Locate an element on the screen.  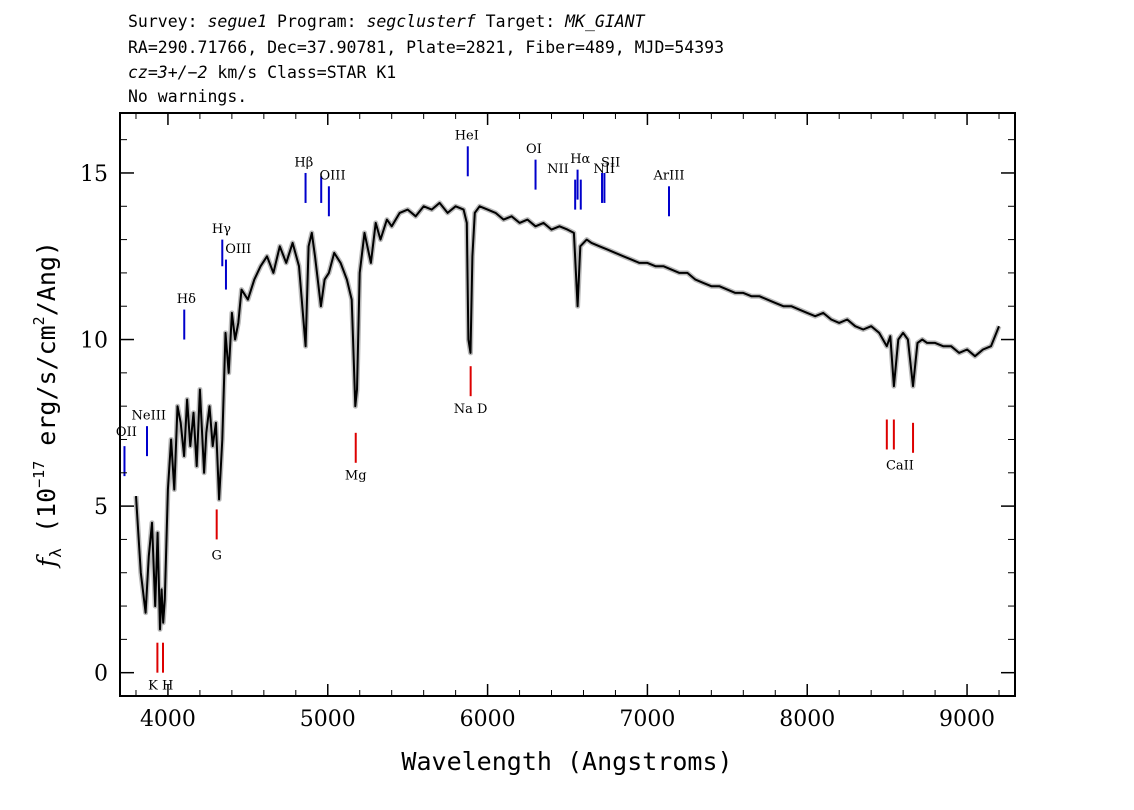
line-label: OI is located at coordinates (534, 149).